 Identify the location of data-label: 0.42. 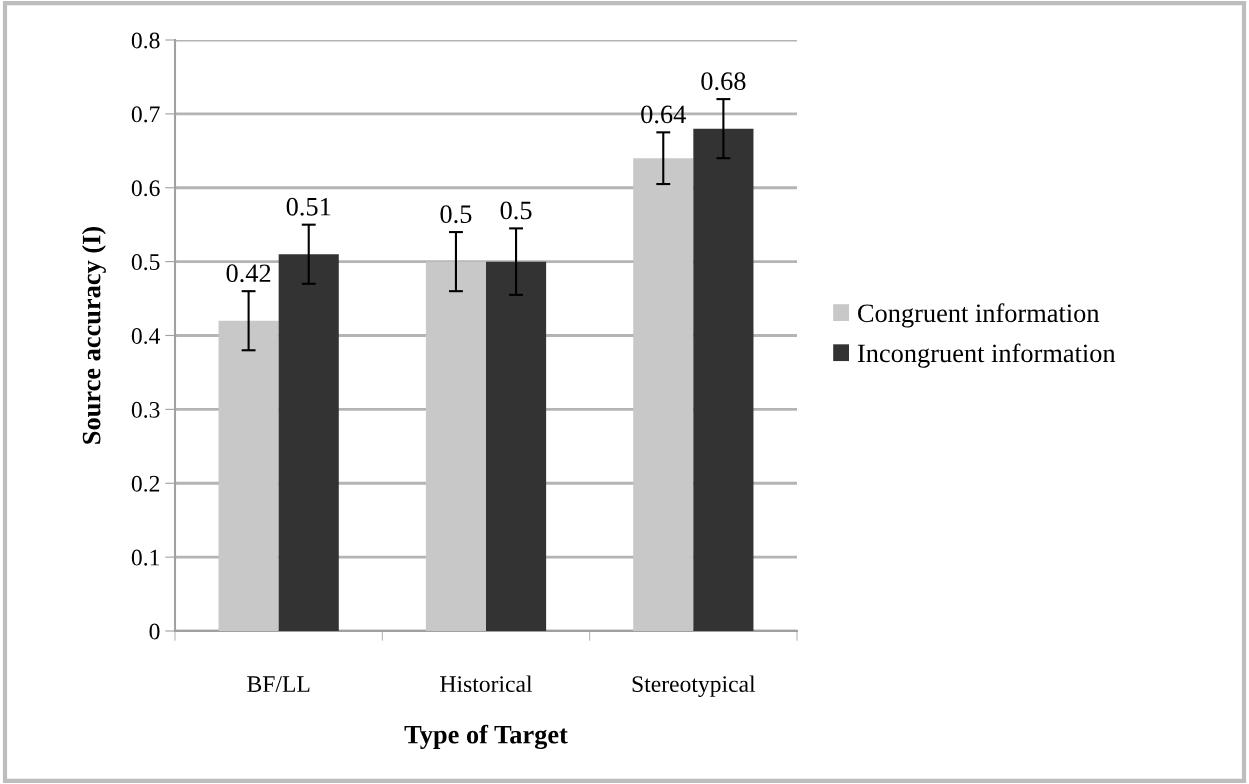
(248, 273).